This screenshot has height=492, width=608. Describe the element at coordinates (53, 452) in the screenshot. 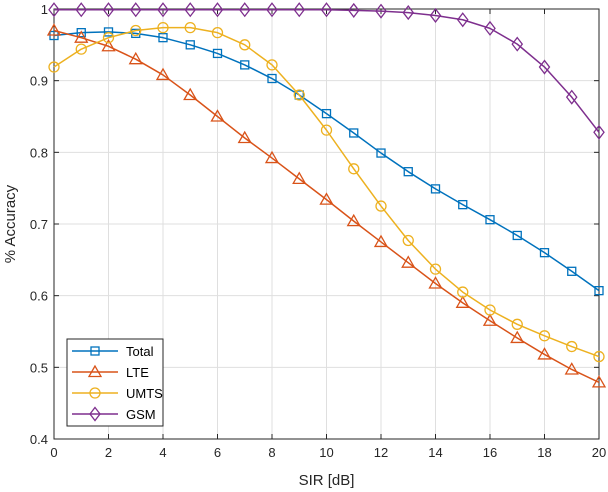

I see `x-tick-label: 0` at that location.